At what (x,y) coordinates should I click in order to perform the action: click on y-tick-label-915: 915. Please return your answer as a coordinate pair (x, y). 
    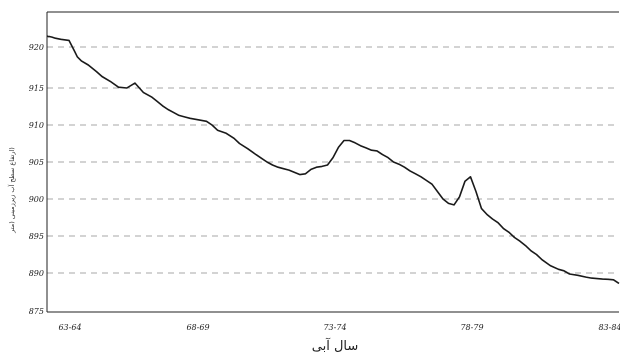
    Looking at the image, I should click on (36, 88).